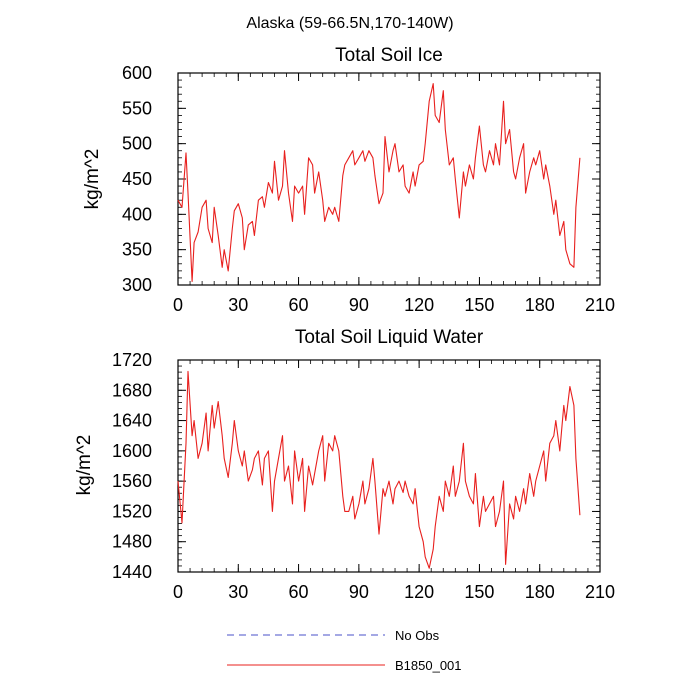 The image size is (700, 700). Describe the element at coordinates (428, 665) in the screenshot. I see `legend-label: B1850_001` at that location.